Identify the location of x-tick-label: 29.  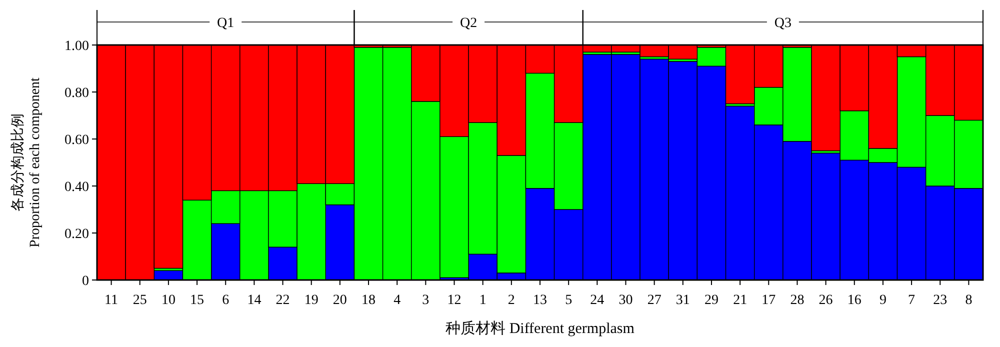
(711, 300).